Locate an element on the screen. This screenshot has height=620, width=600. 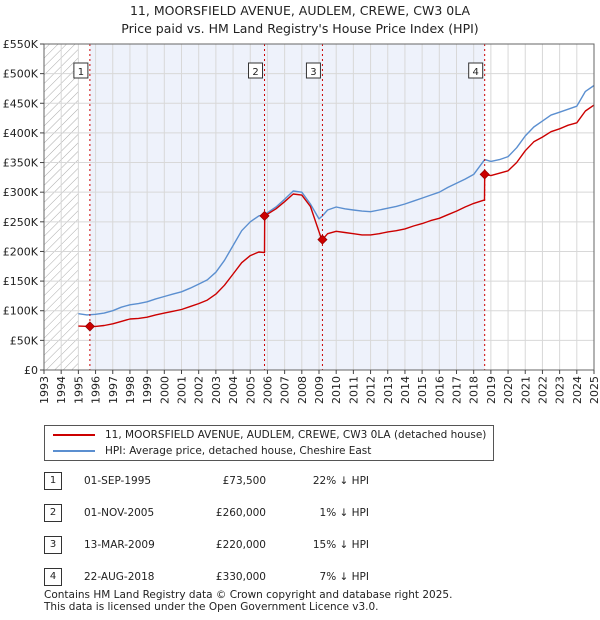
y-tick-label: £500K is located at coordinates (21, 74).